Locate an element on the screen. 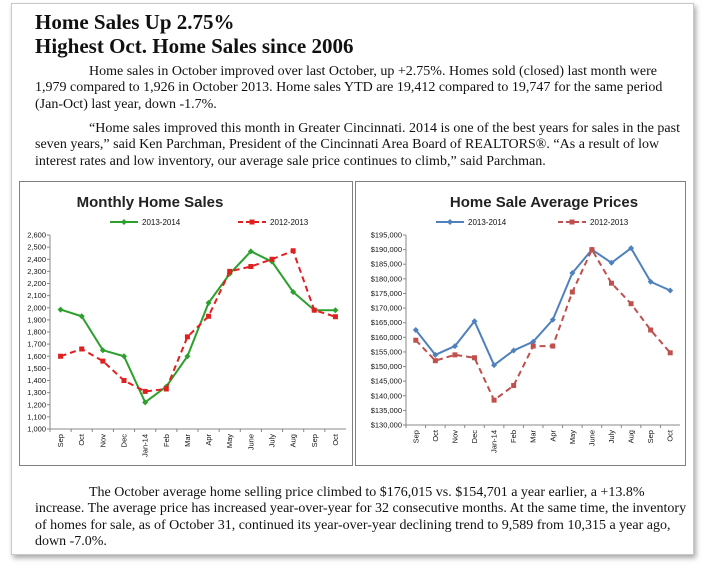 The image size is (706, 568). y-tick-label: $145,000 is located at coordinates (386, 381).